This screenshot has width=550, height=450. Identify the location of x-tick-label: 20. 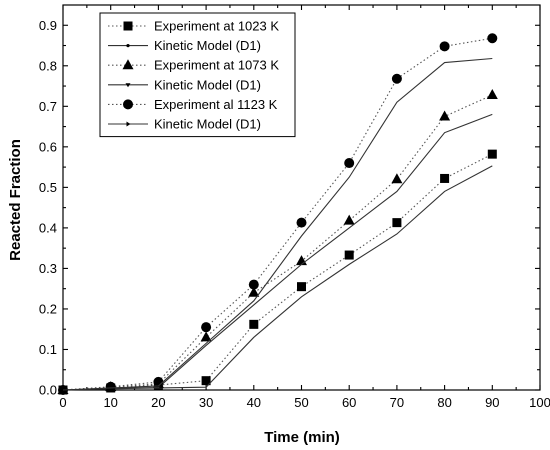
(158, 402).